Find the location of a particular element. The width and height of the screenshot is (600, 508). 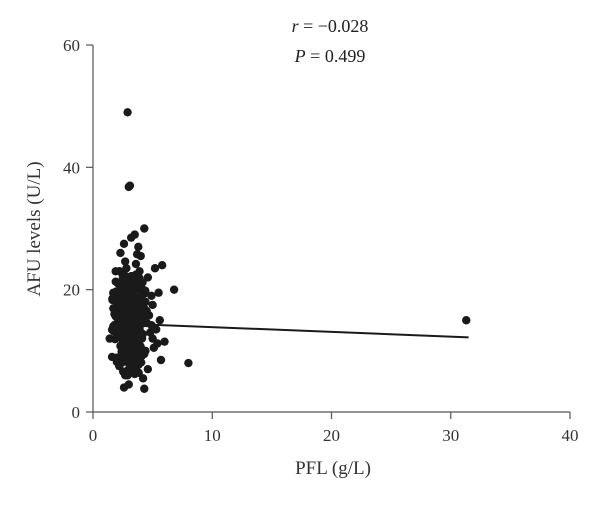

r-symbol: r is located at coordinates (296, 26).